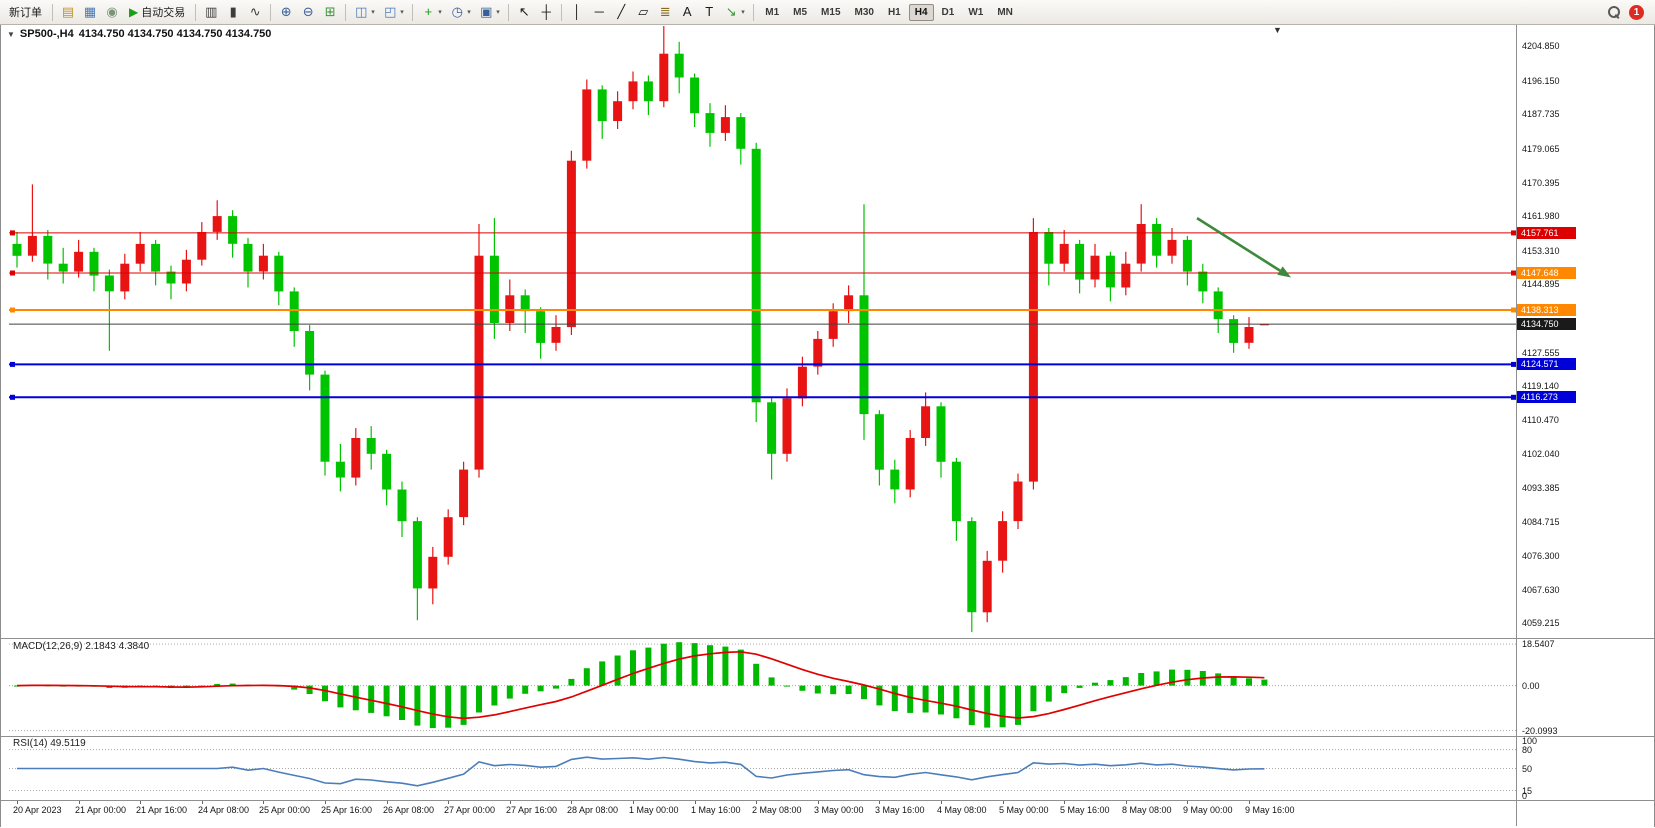 This screenshot has width=1655, height=828. Describe the element at coordinates (25, 13) in the screenshot. I see `new-order-button: 新订单` at that location.